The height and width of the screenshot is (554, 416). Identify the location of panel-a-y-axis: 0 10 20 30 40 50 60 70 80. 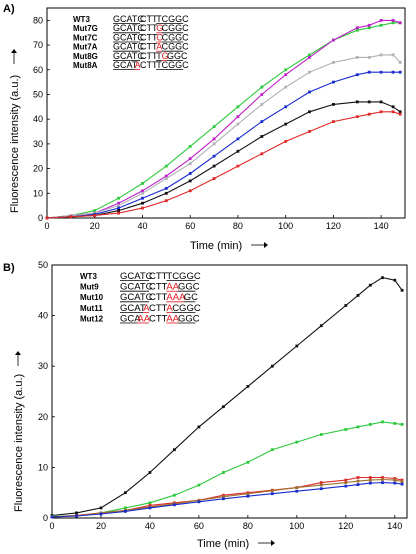
(41, 119).